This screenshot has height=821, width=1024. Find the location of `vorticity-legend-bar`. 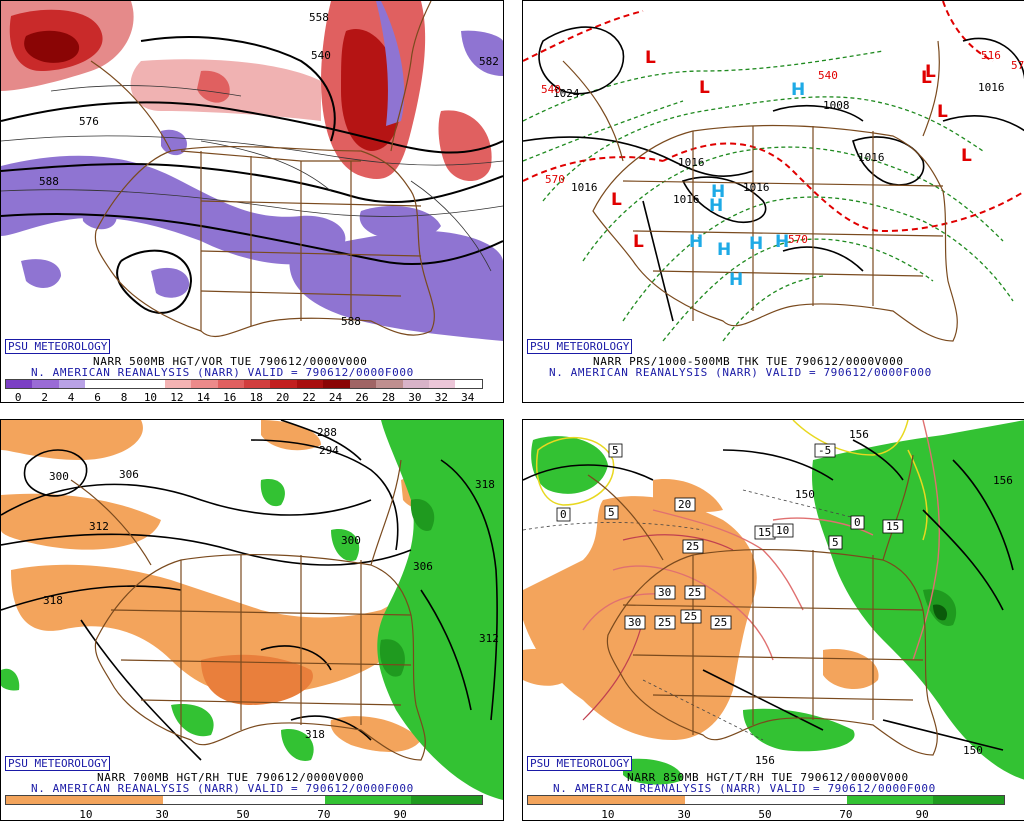

vorticity-legend-bar is located at coordinates (244, 384).